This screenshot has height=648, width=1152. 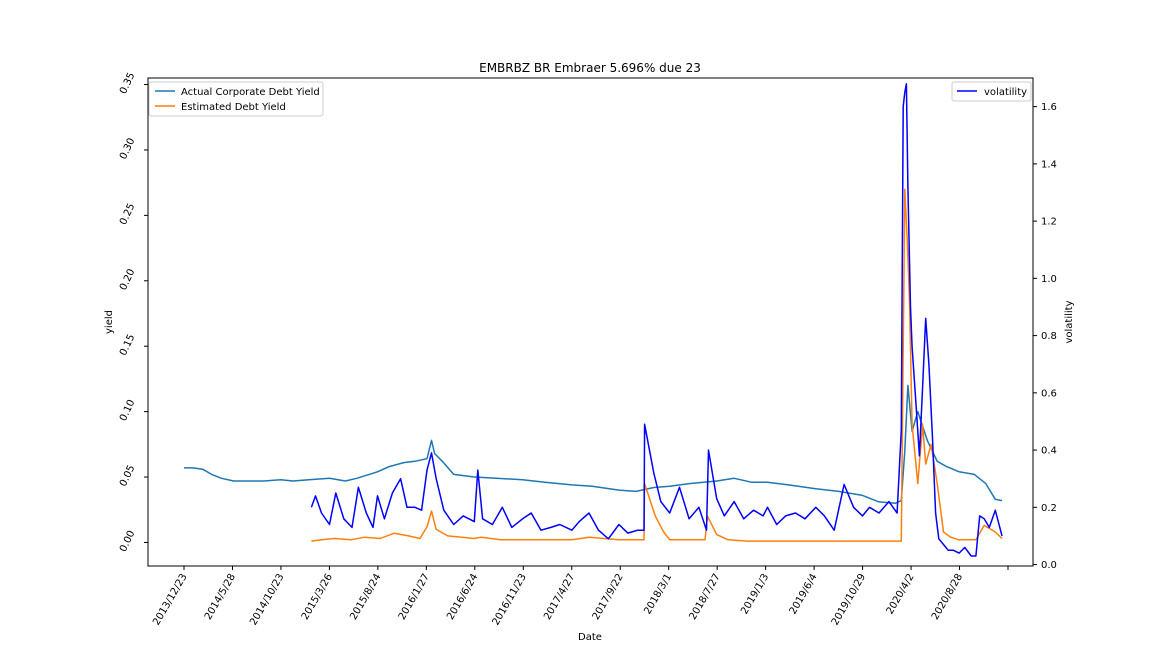 What do you see at coordinates (133, 312) in the screenshot?
I see `y-axis: 0.00 0.05 0.10 0.15 0.20 0.25 0.30 0.35` at bounding box center [133, 312].